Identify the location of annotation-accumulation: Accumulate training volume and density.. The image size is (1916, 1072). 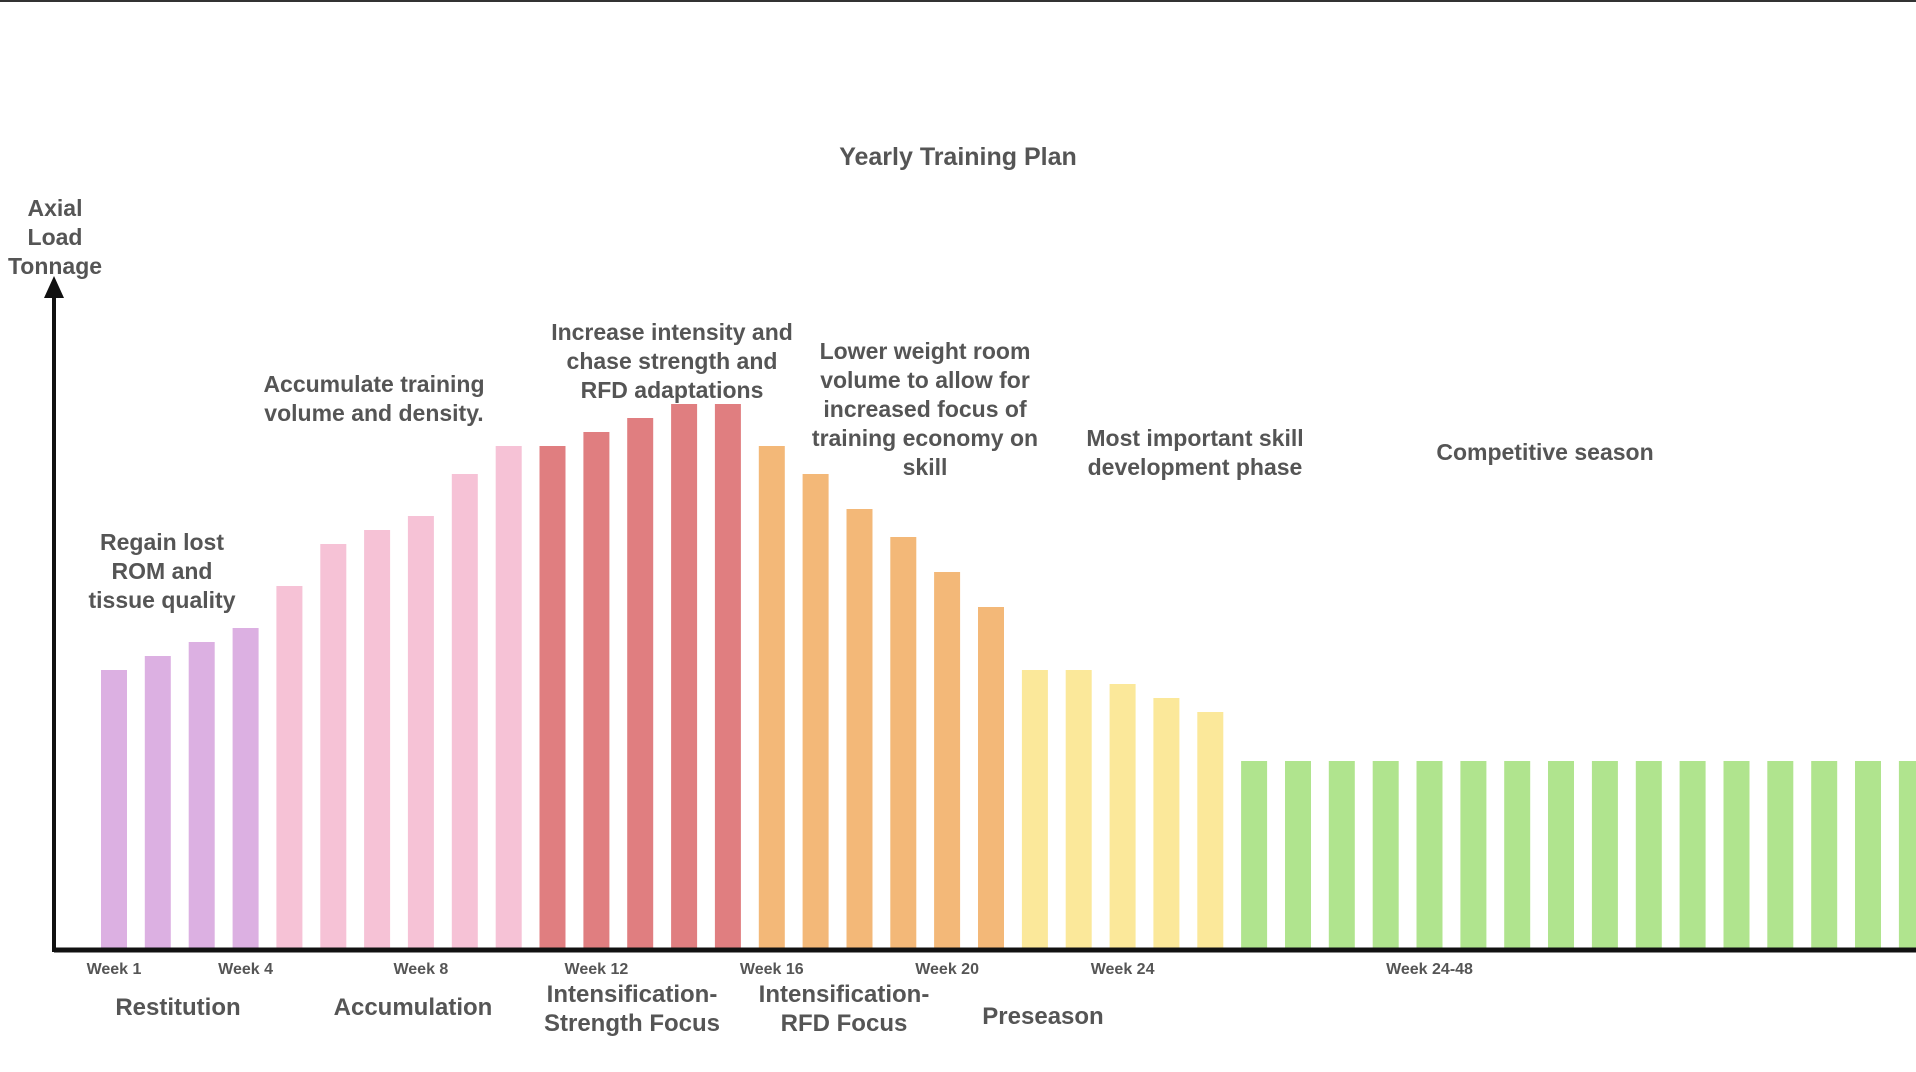
(374, 398).